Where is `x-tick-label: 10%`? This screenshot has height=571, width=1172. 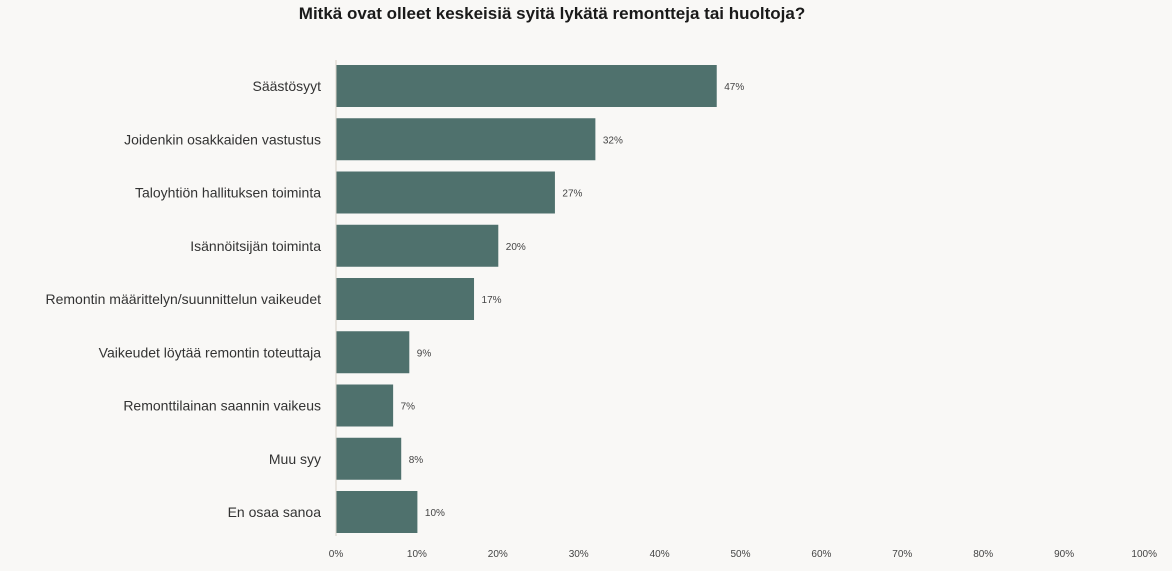 x-tick-label: 10% is located at coordinates (417, 554).